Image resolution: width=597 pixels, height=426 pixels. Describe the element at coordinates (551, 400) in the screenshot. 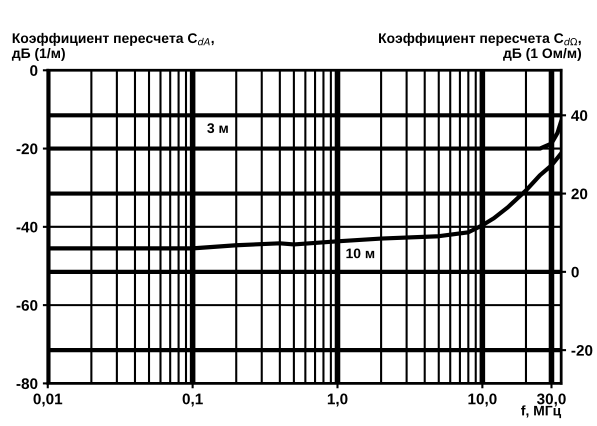

I see `x-tick-label: 30,0` at that location.